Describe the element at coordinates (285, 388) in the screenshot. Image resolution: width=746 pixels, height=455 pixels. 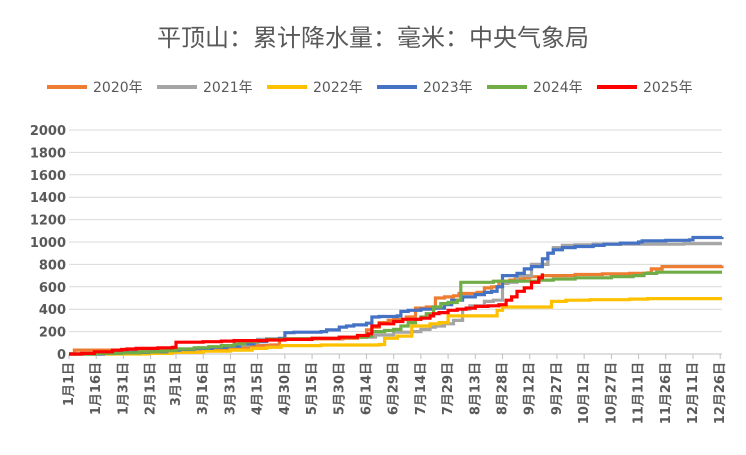
I see `x-tick-label: 4月30日` at that location.